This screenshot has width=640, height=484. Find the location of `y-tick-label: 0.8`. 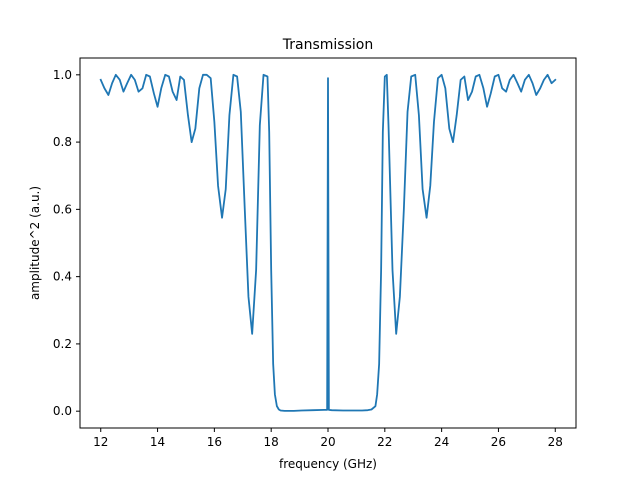

y-tick-label: 0.8 is located at coordinates (62, 142).